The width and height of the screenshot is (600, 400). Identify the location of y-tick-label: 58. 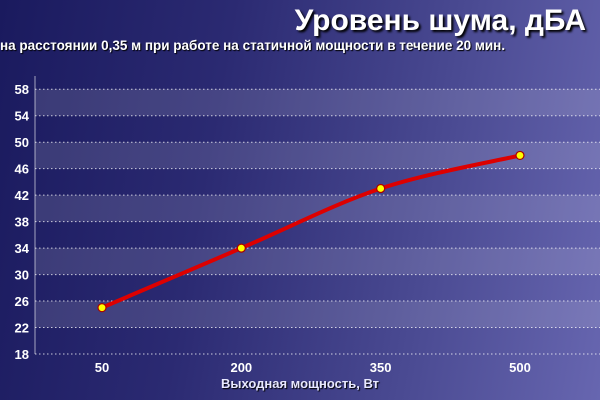
(22, 89).